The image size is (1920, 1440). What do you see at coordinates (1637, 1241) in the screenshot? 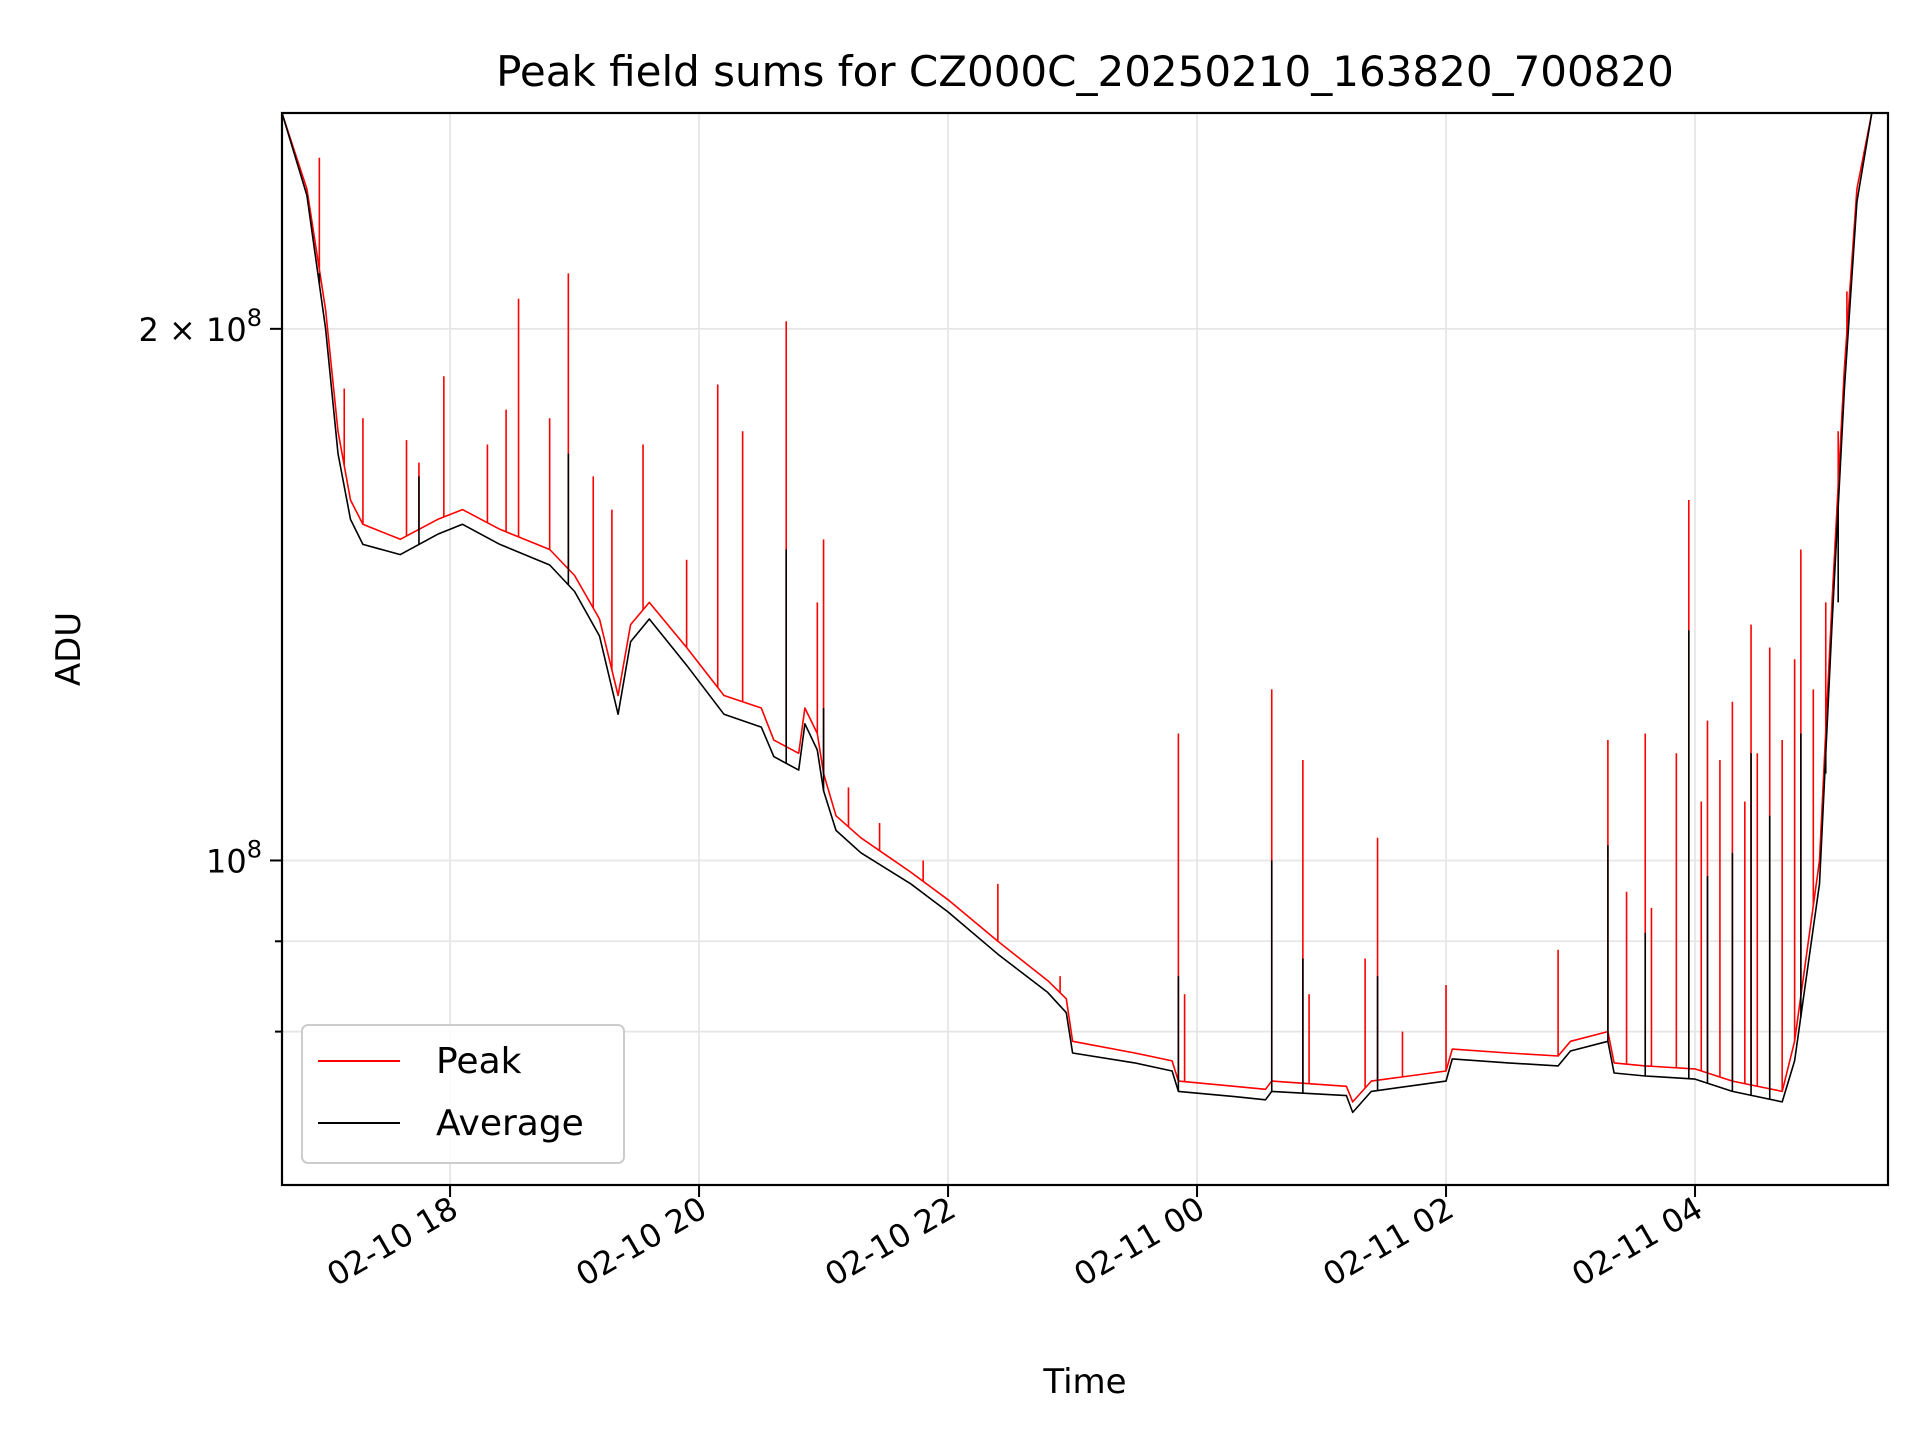
I see `x-tick-label: 02-11 04` at bounding box center [1637, 1241].